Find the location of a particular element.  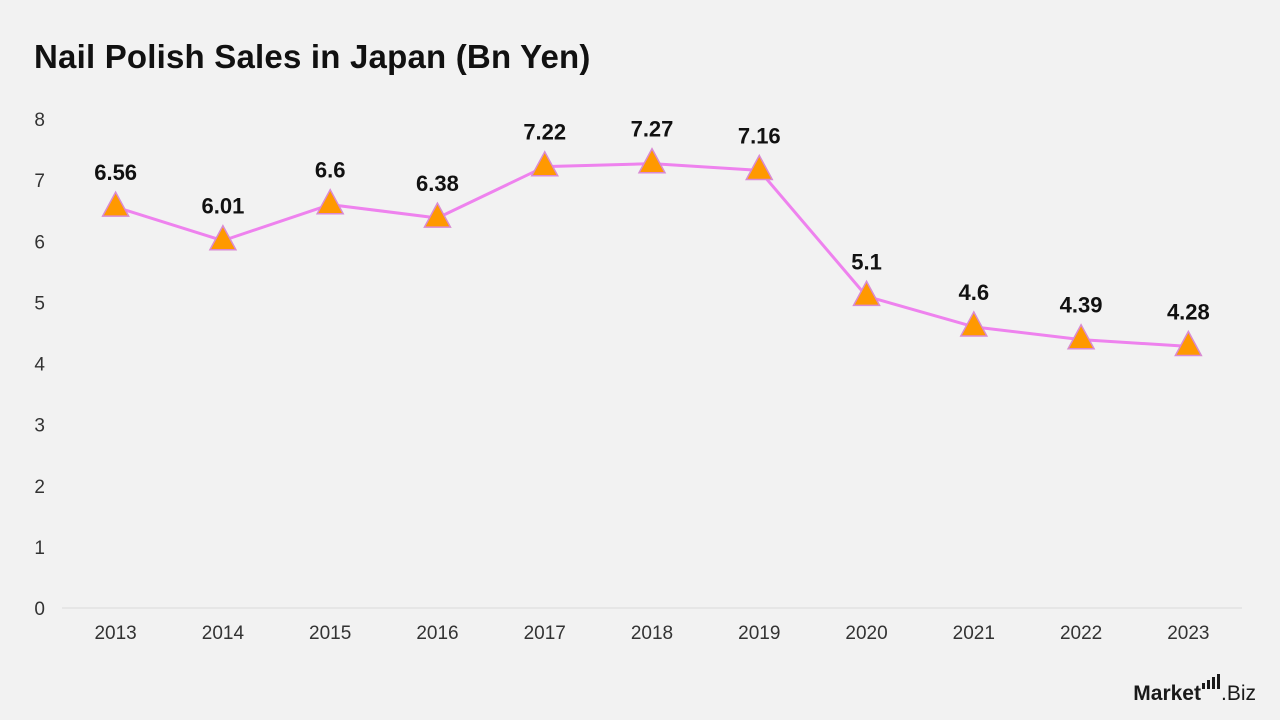

x-tick-label: 2014 is located at coordinates (223, 633).